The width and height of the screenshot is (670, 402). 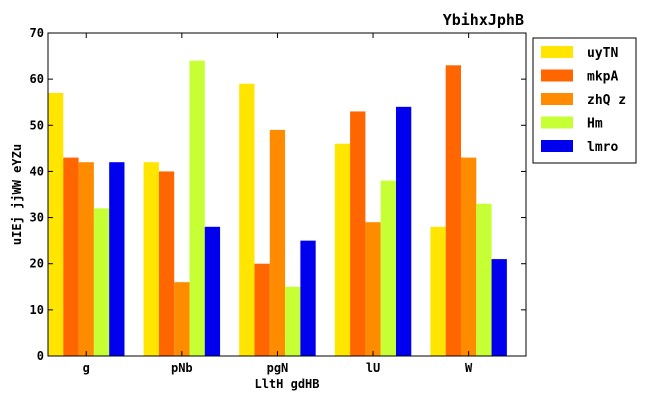 I want to click on bar-lmro-W, so click(x=499, y=307).